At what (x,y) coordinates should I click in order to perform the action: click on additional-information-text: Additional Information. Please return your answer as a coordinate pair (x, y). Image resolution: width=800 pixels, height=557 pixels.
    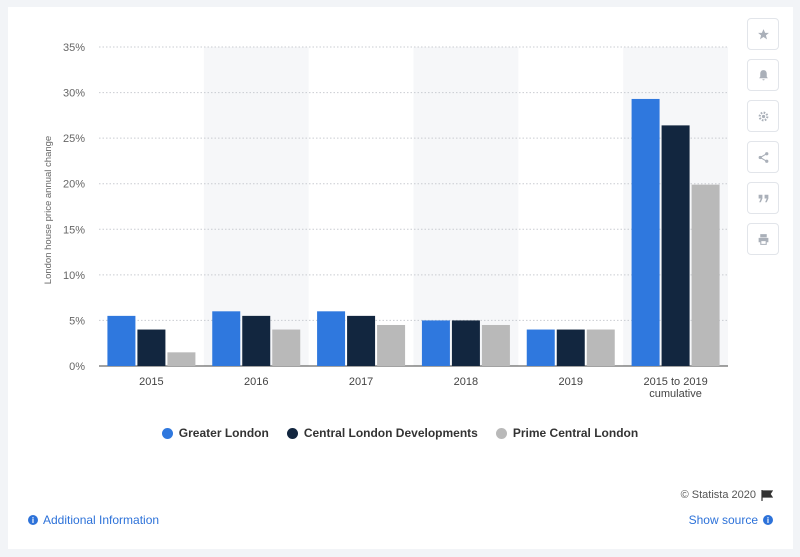
    Looking at the image, I should click on (101, 520).